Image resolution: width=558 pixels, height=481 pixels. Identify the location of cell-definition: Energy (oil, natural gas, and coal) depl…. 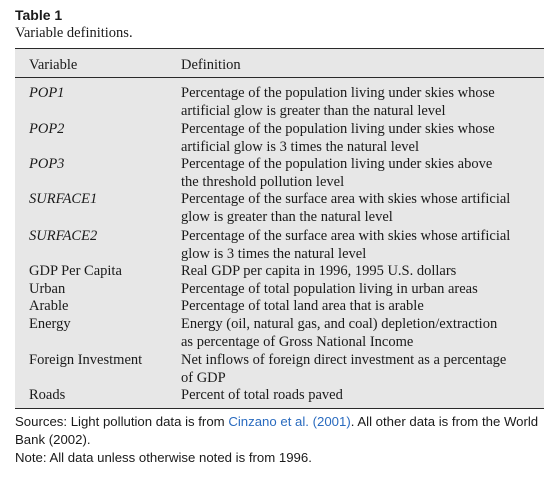
(361, 333).